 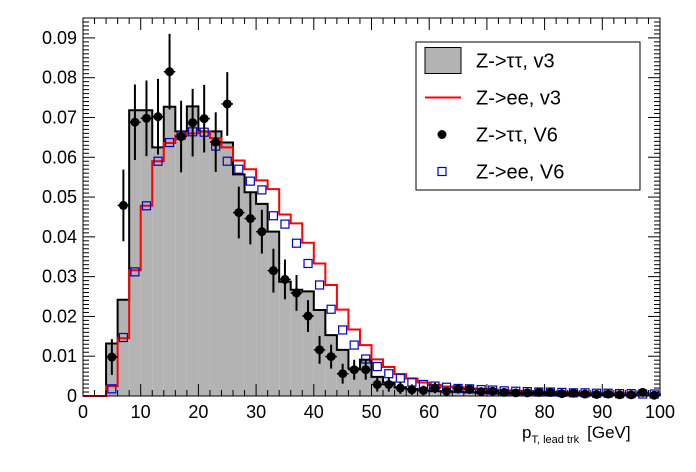 I want to click on y-tick-label: 0.02, so click(x=59, y=316).